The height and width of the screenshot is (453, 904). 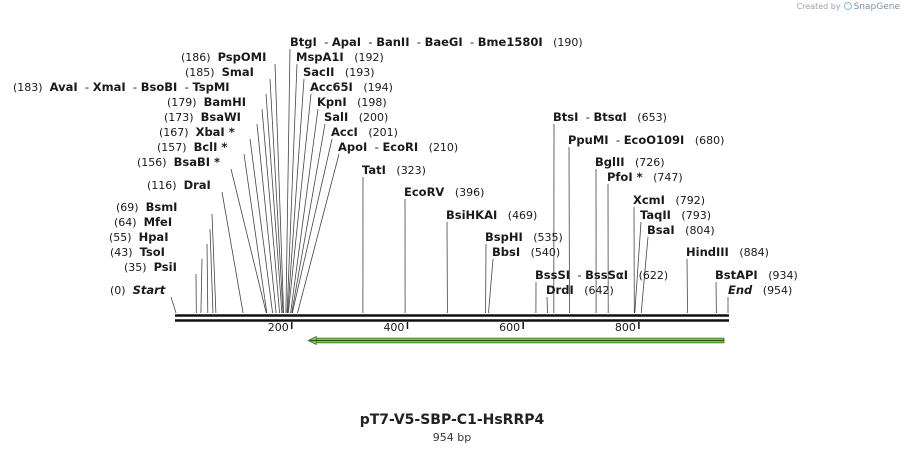 What do you see at coordinates (510, 42) in the screenshot?
I see `enzyme-name: Bme1580I` at bounding box center [510, 42].